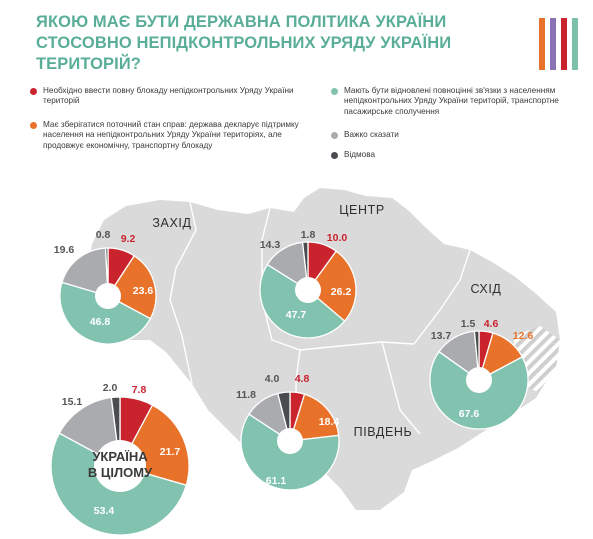 This screenshot has width=593, height=539. Describe the element at coordinates (85, 272) in the screenshot. I see `pie-slice-west-hard-to-say` at that location.